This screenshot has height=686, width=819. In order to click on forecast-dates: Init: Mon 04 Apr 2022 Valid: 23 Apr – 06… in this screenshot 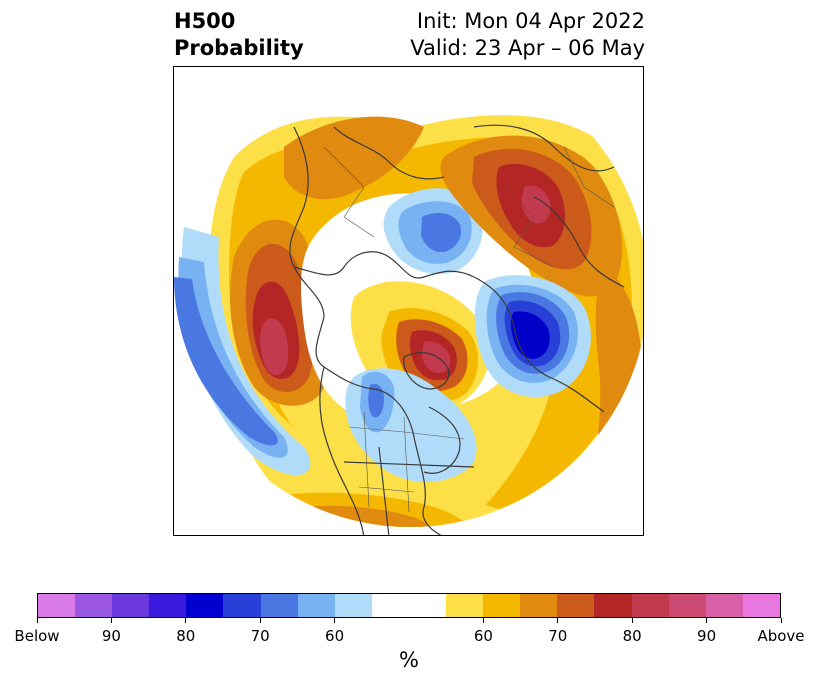, I will do `click(472, 35)`.